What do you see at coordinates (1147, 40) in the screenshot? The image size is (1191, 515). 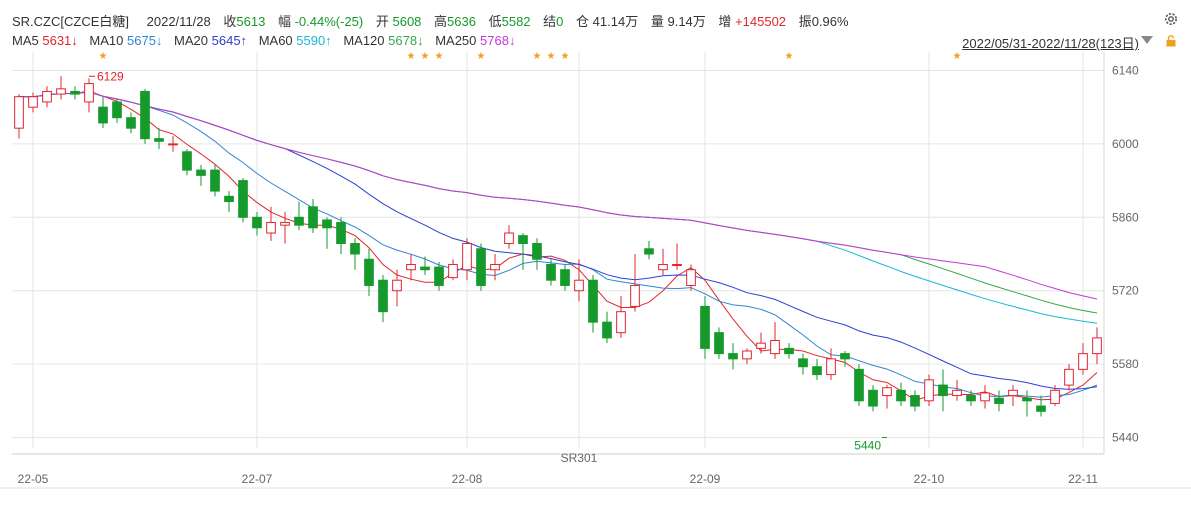 I see `caret-down-icon` at bounding box center [1147, 40].